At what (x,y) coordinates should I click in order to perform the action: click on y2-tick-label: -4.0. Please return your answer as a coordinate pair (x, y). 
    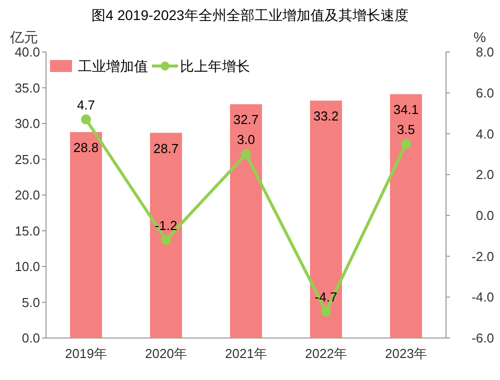
    Looking at the image, I should click on (483, 297).